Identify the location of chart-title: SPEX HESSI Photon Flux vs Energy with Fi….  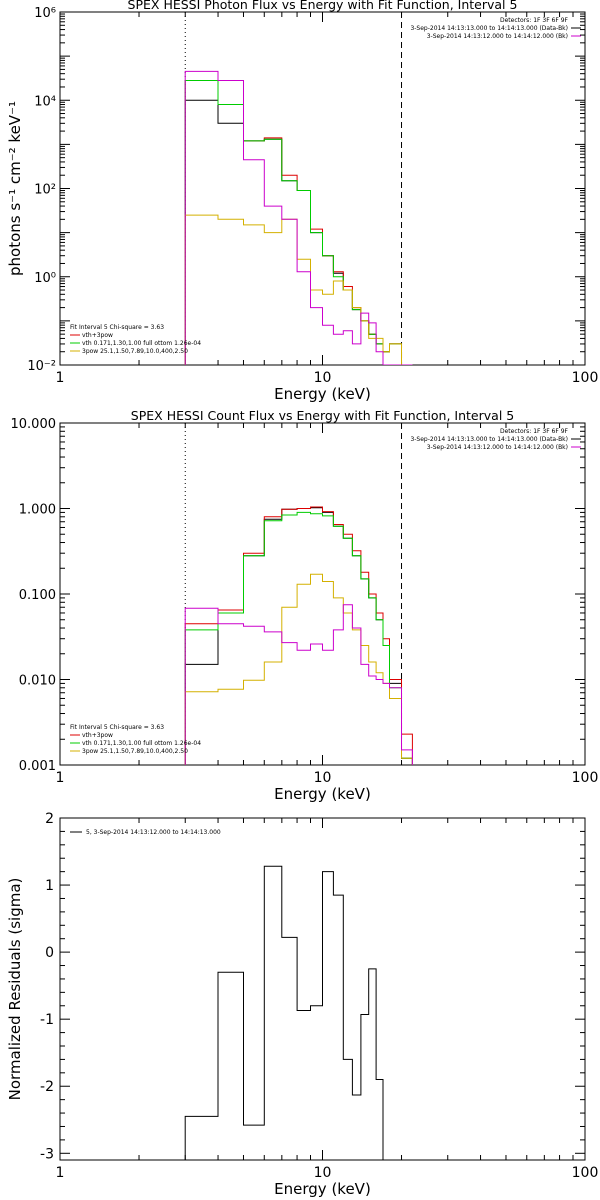
(323, 6).